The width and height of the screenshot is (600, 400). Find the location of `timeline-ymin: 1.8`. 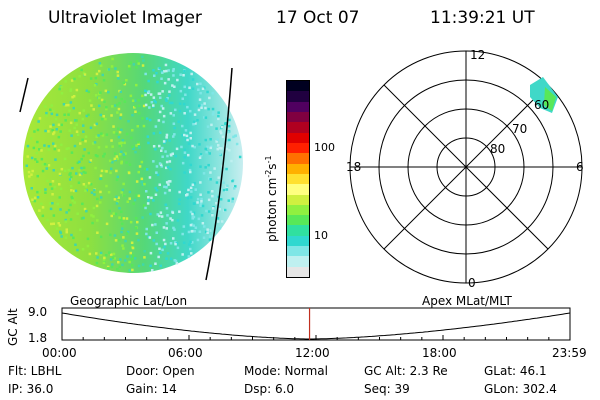

timeline-ymin: 1.8 is located at coordinates (38, 338).